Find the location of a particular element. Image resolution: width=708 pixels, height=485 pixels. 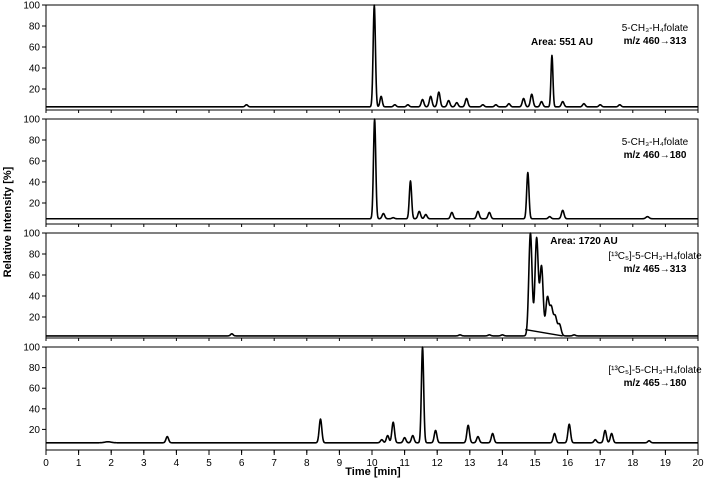

x-tick-label: 19 is located at coordinates (666, 463).